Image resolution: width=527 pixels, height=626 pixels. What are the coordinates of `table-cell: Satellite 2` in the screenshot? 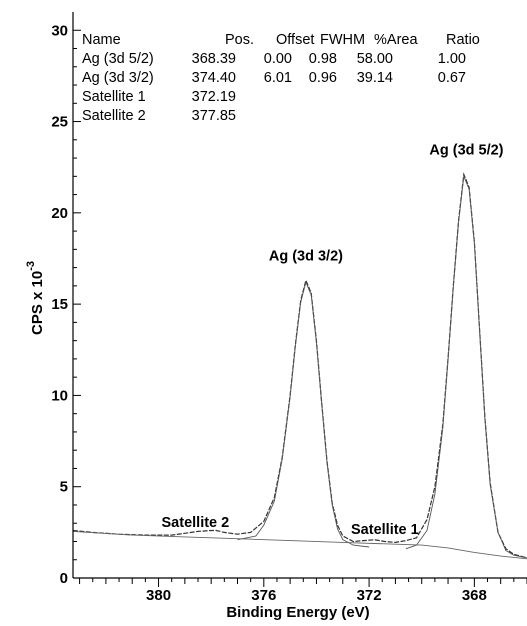 It's located at (114, 116).